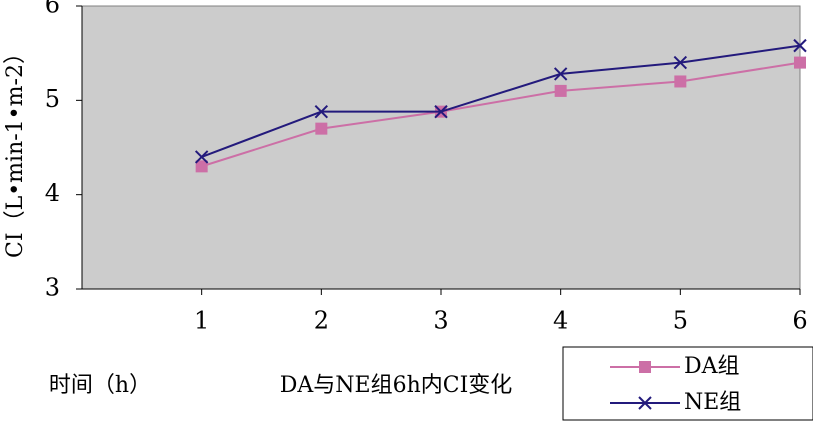 This screenshot has height=421, width=813. I want to click on legend-box, so click(687, 383).